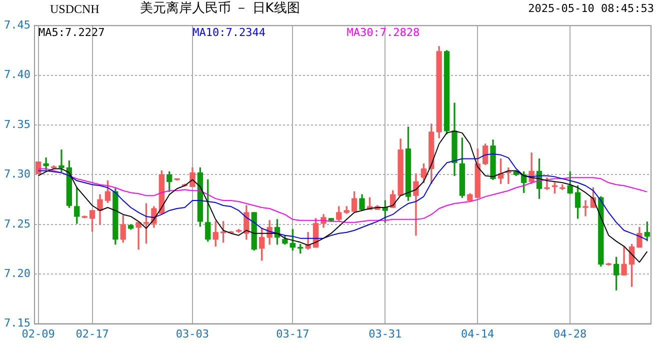 Image resolution: width=660 pixels, height=360 pixels. I want to click on y-tick-label: 7.20, so click(17, 273).